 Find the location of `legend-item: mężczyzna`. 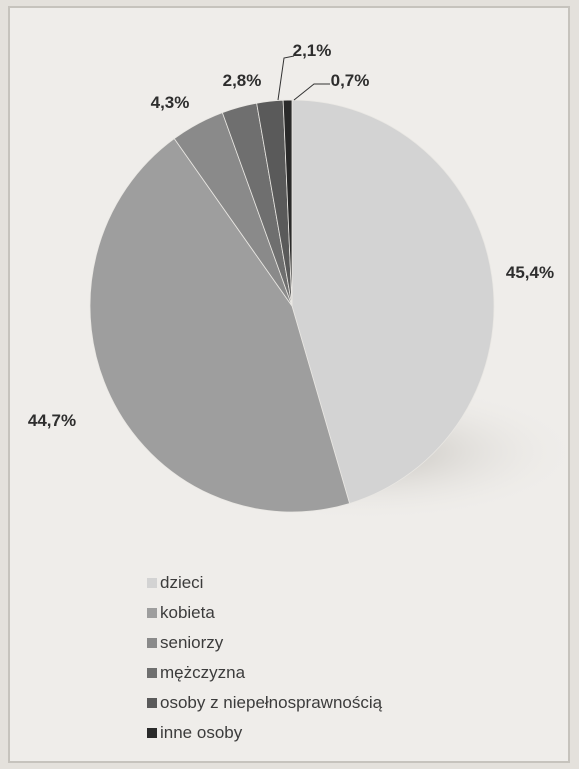

legend-item: mężczyzna is located at coordinates (264, 673).